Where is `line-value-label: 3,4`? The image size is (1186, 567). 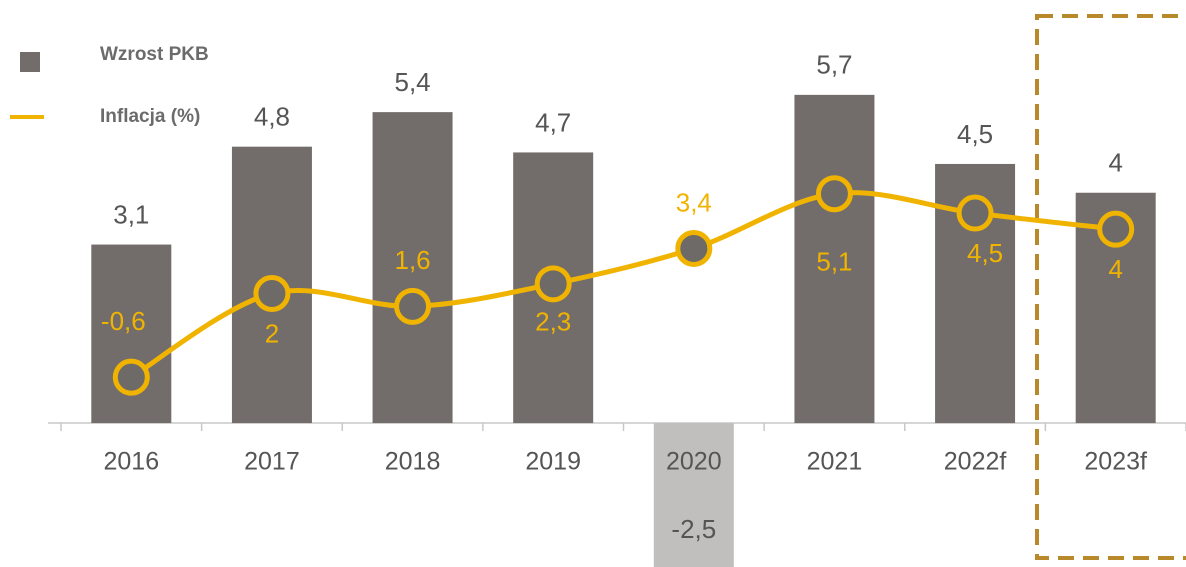
line-value-label: 3,4 is located at coordinates (694, 202).